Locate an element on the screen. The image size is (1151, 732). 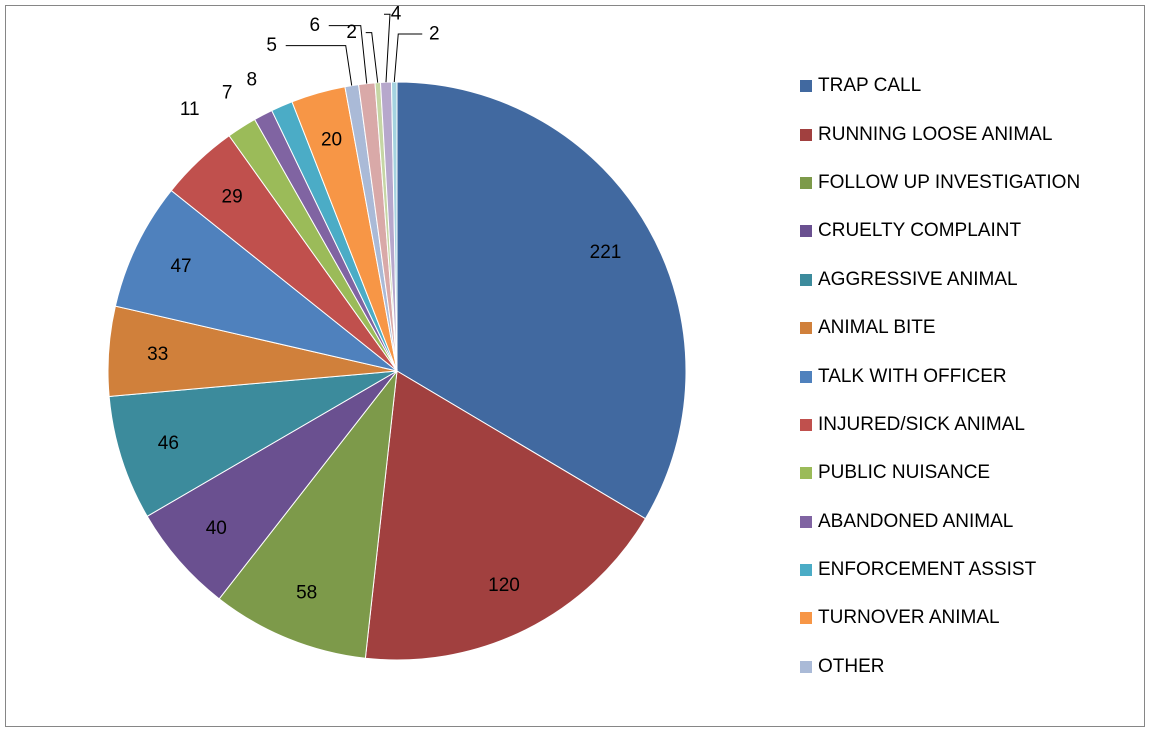
legend-item-talk-with-officer: TALK WITH OFFICER is located at coordinates (970, 376).